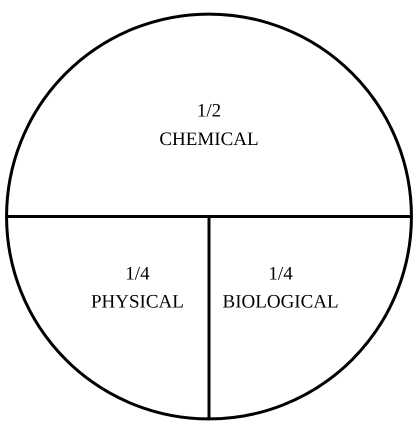 The height and width of the screenshot is (432, 417). Describe the element at coordinates (137, 302) in the screenshot. I see `slice-label: PHYSICAL` at that location.